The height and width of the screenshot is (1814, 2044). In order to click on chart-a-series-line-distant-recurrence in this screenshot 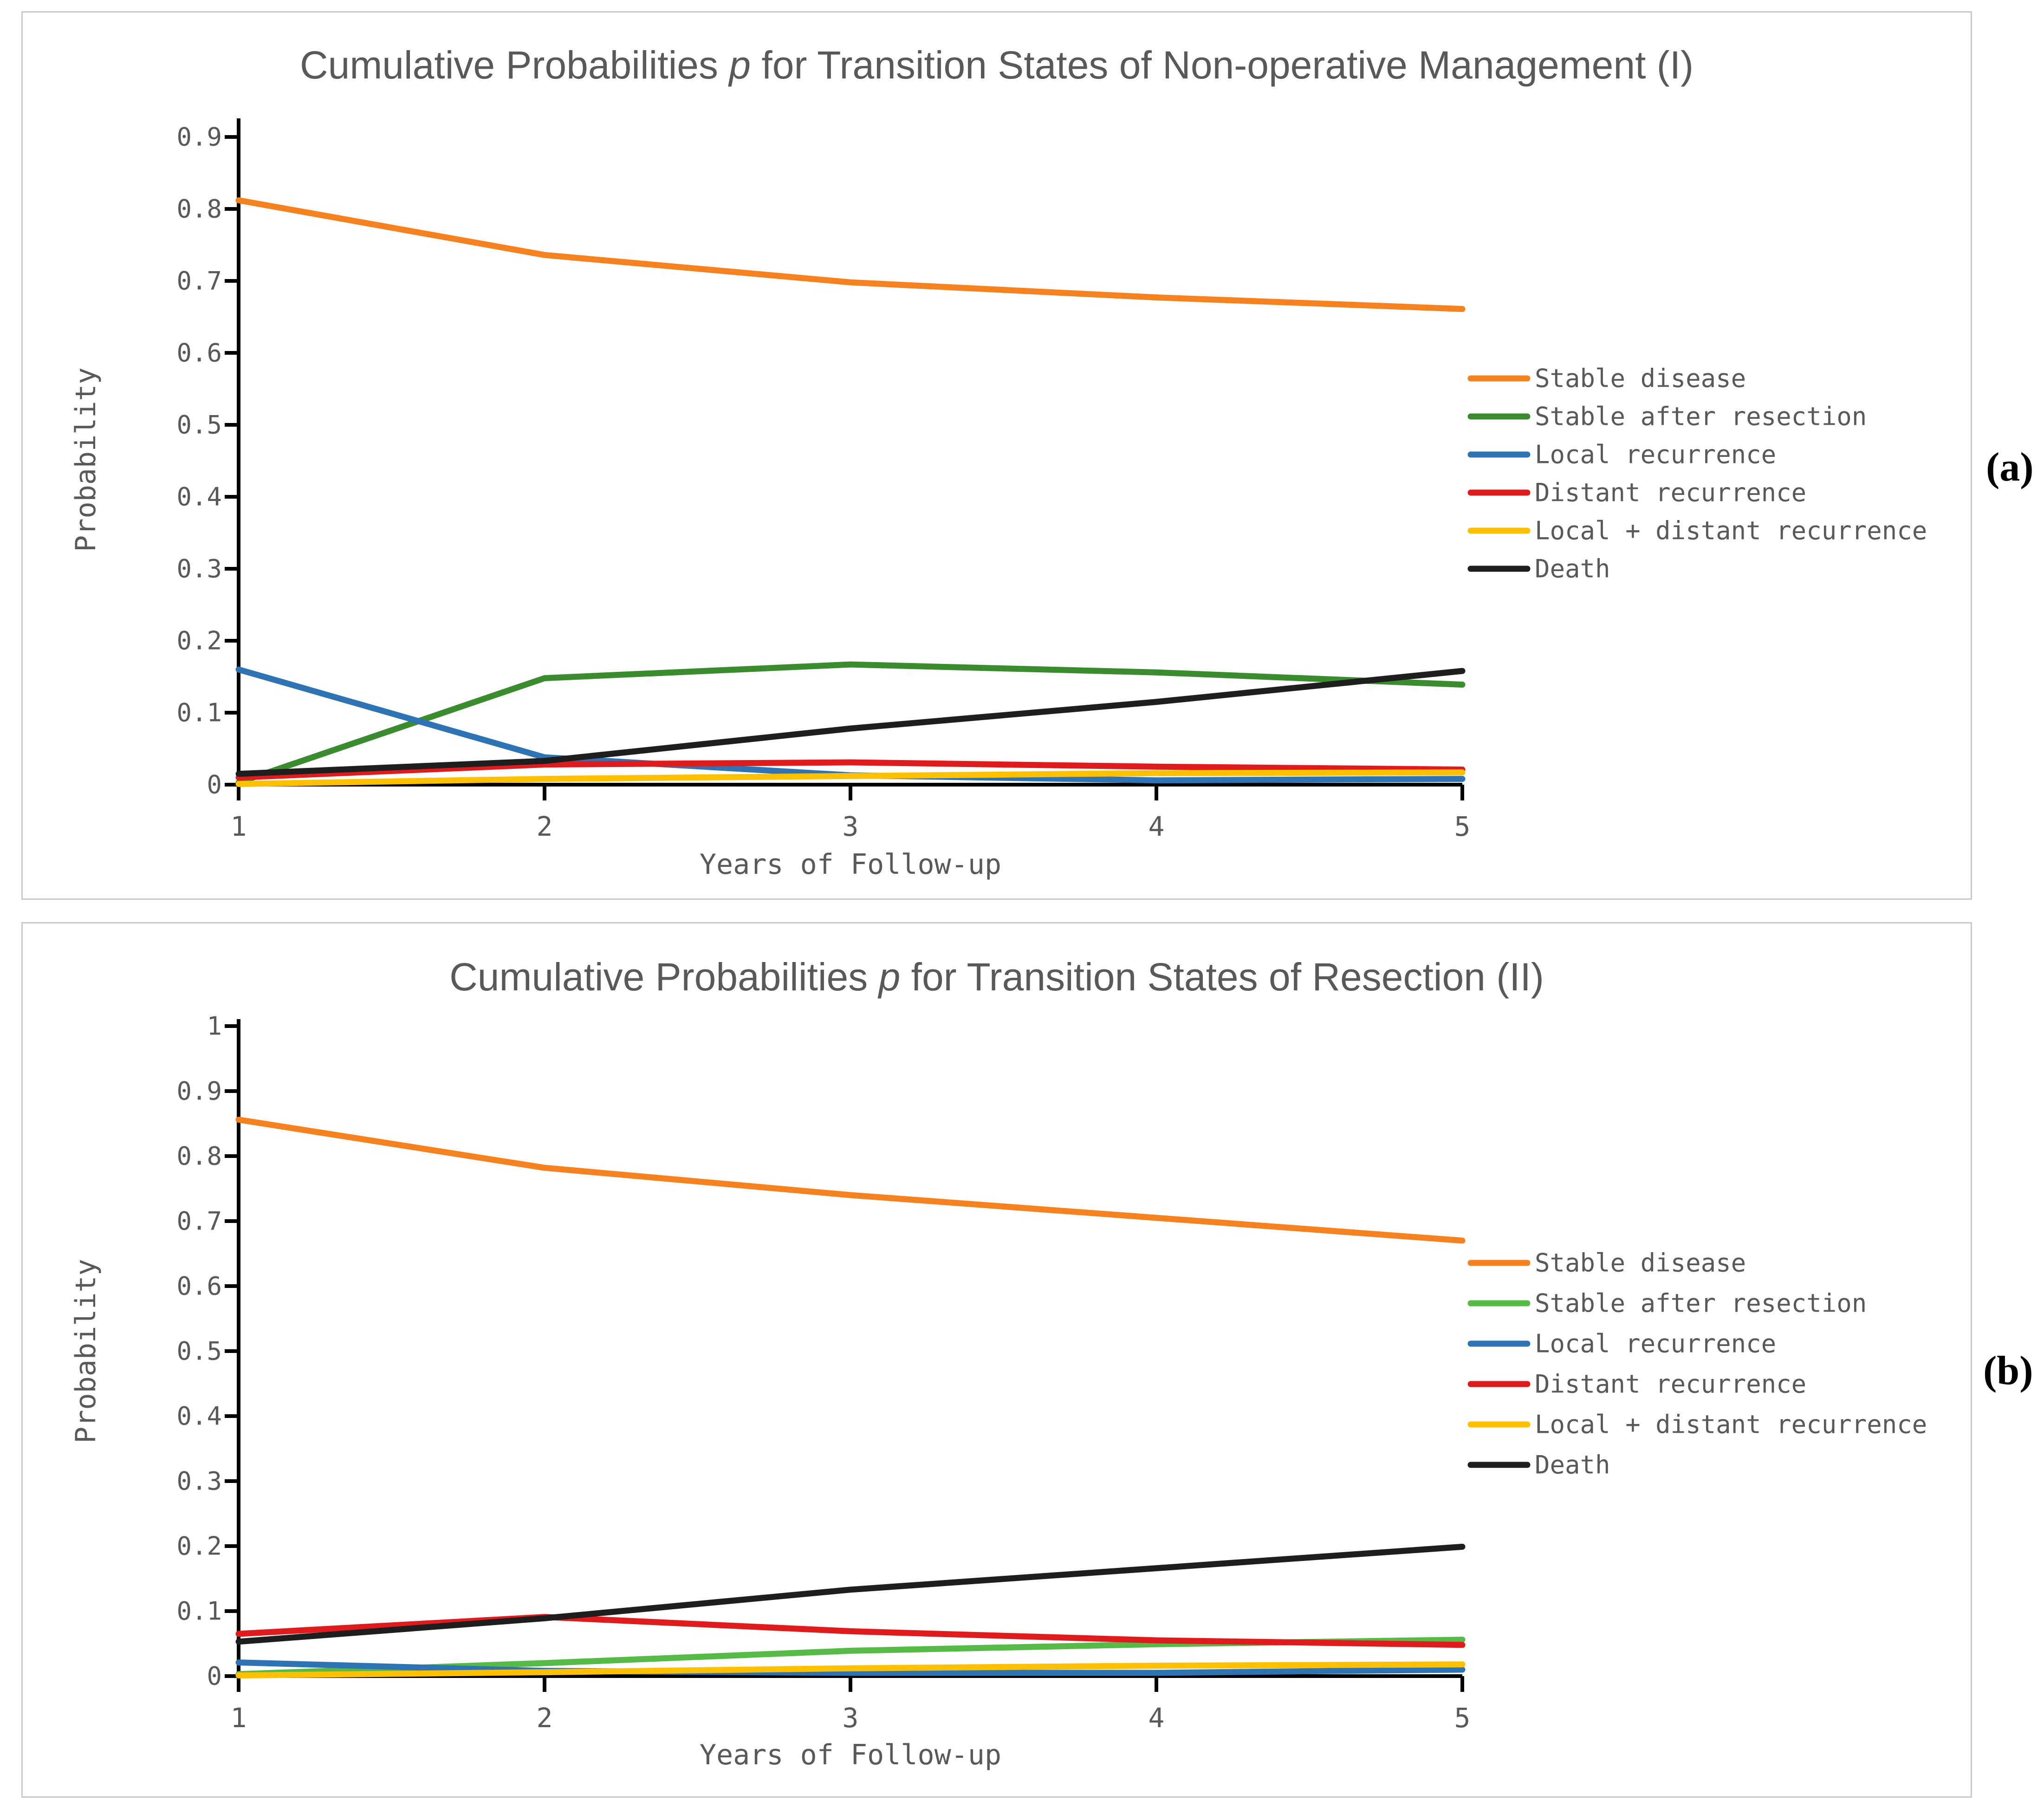, I will do `click(850, 769)`.